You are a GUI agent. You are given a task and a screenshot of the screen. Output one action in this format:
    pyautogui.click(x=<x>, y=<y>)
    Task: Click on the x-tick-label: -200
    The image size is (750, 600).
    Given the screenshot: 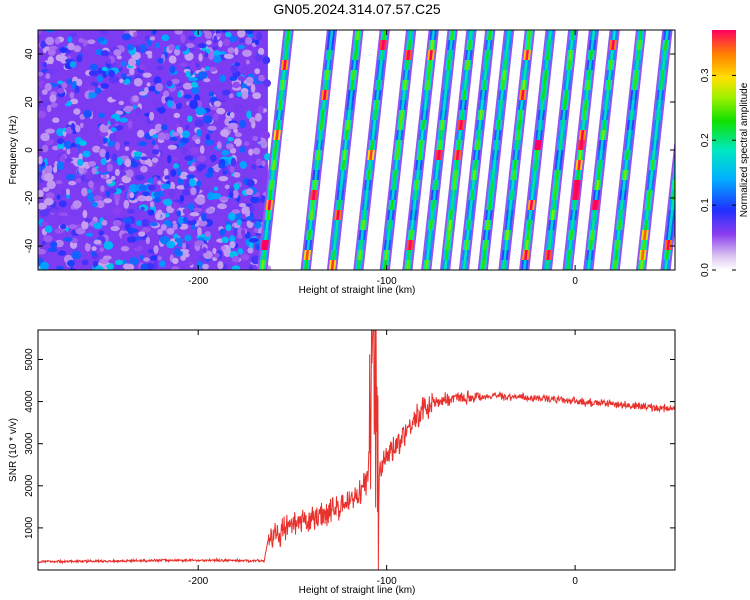 What is the action you would take?
    pyautogui.click(x=198, y=281)
    